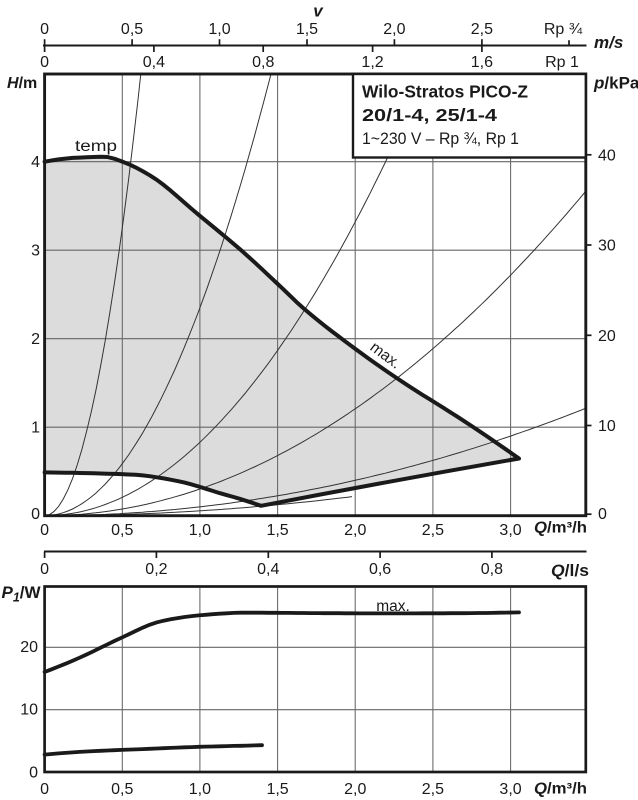 This screenshot has width=638, height=800. Describe the element at coordinates (35, 251) in the screenshot. I see `svg-text: 3` at that location.